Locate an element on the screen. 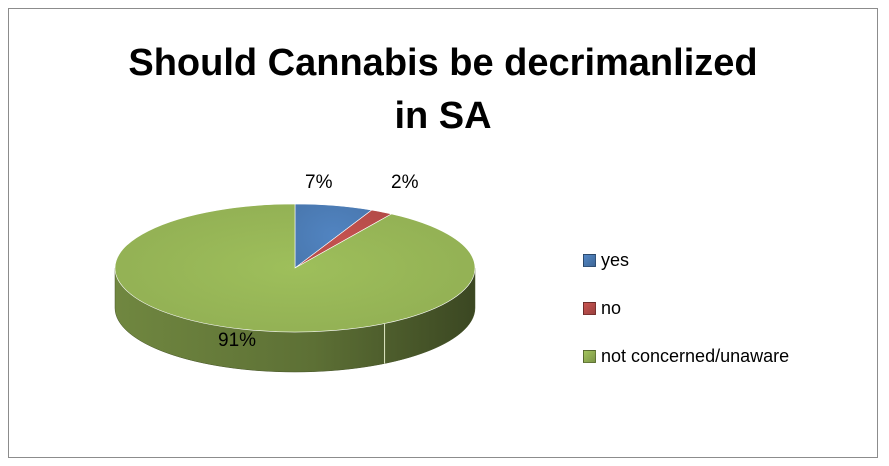 This screenshot has height=466, width=889. data-label-no: 2% is located at coordinates (405, 182).